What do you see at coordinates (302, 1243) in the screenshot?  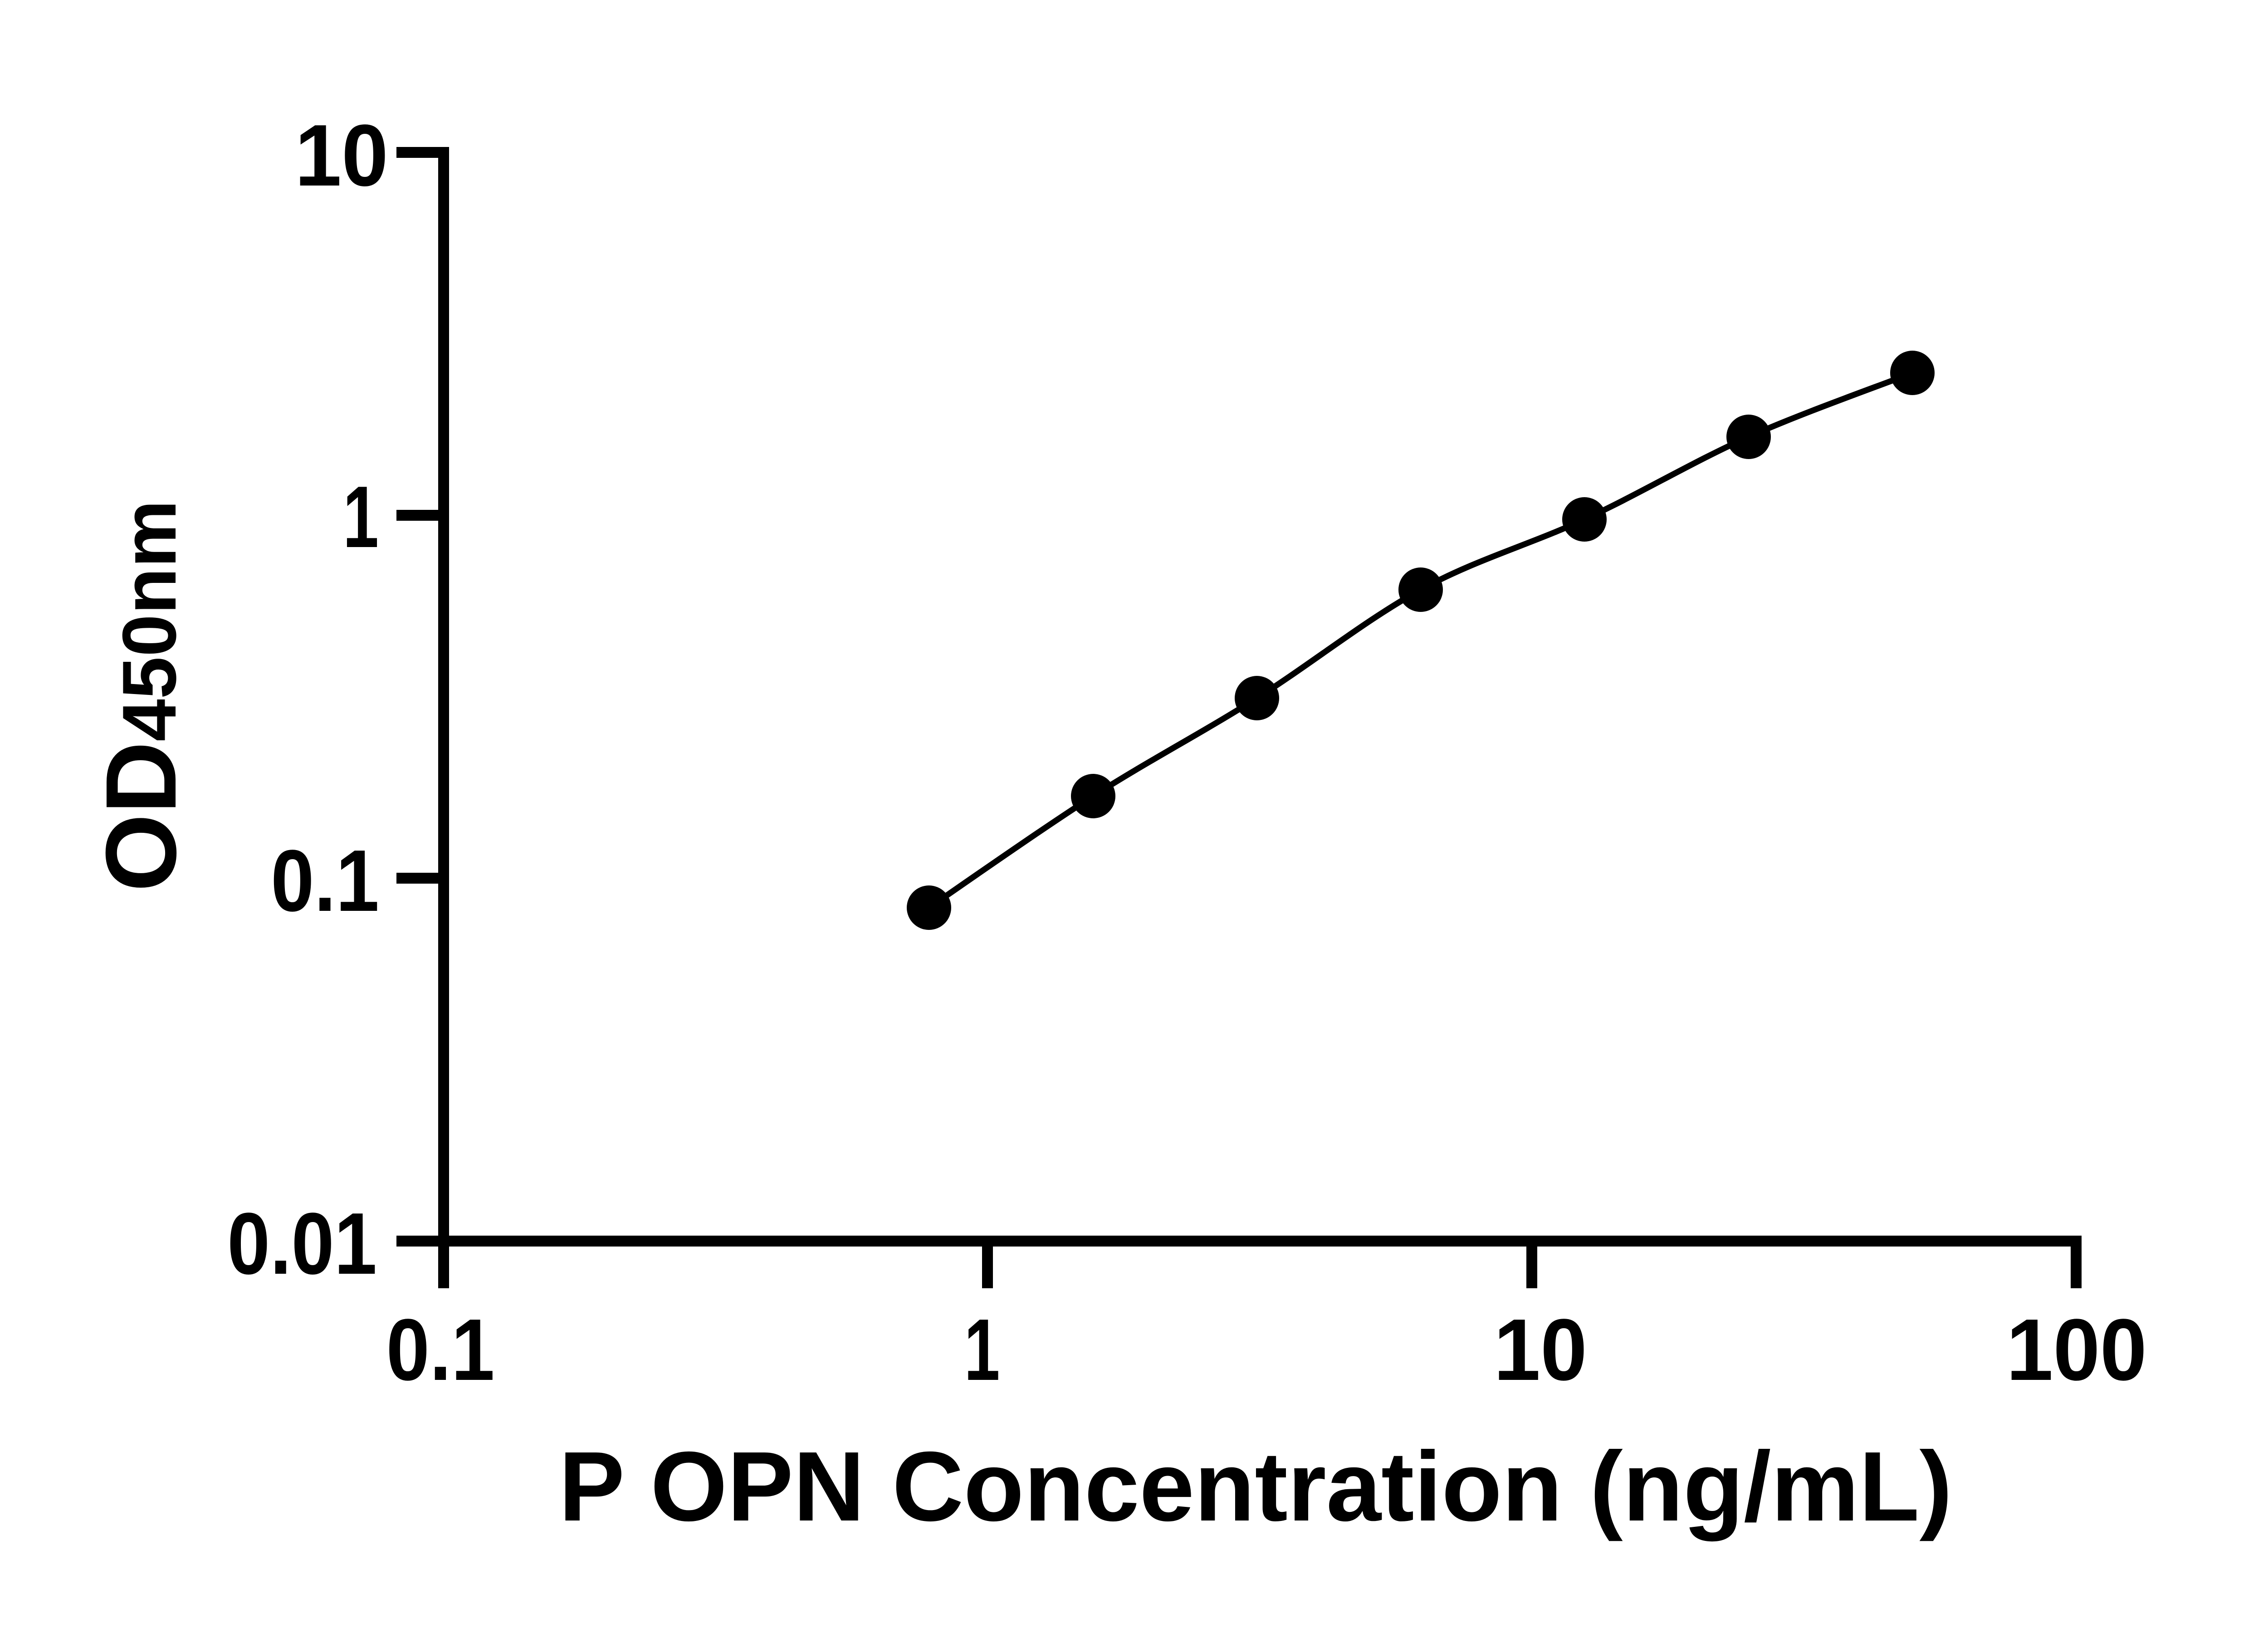 I see `svg-text: 0.01` at bounding box center [302, 1243].